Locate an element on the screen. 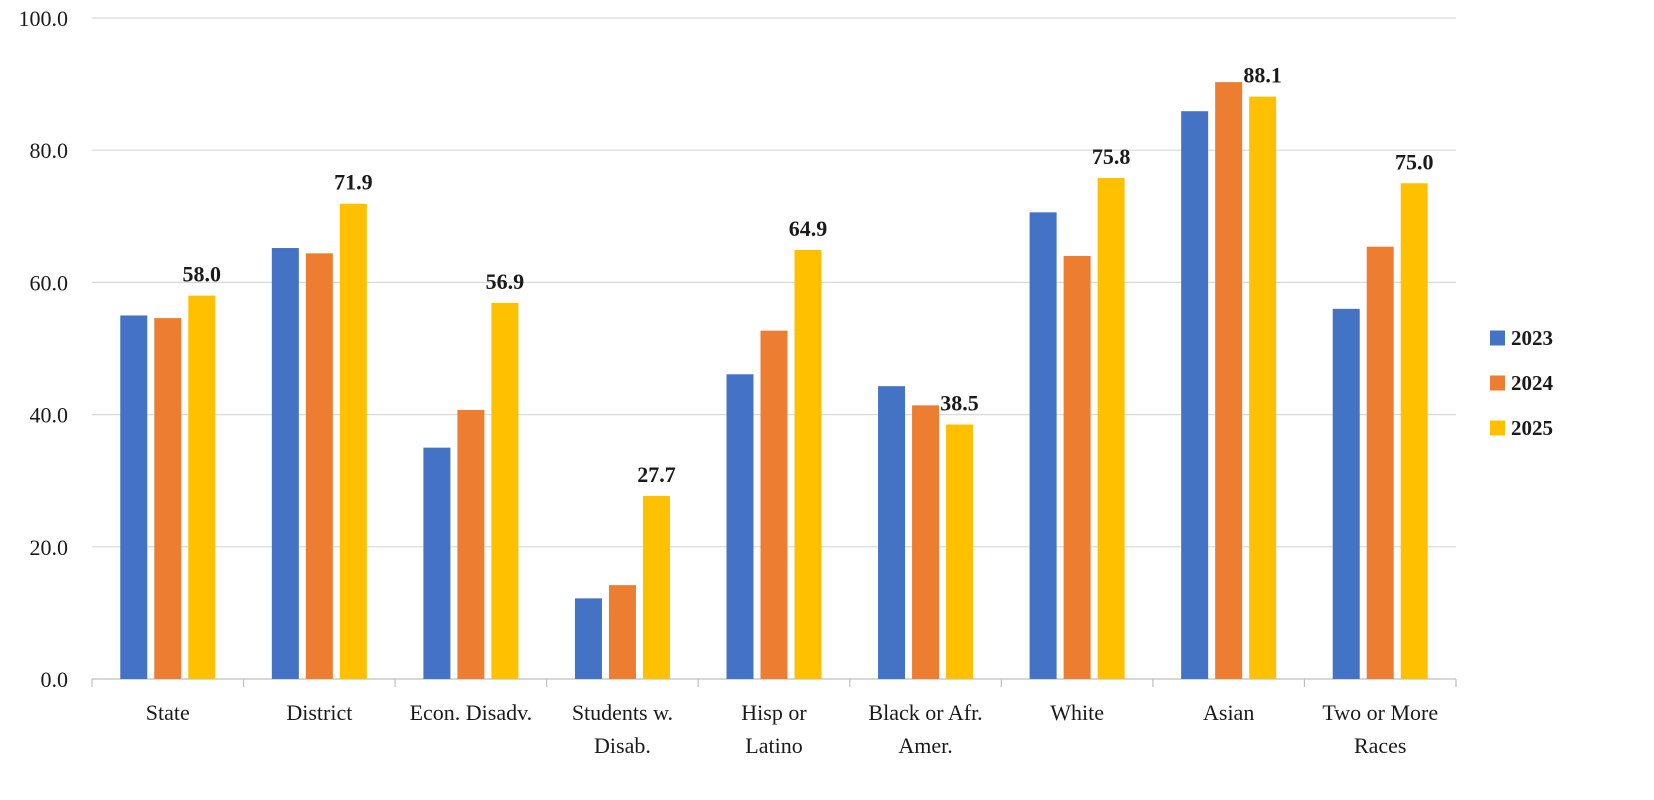  x-category-label: State is located at coordinates (168, 712).